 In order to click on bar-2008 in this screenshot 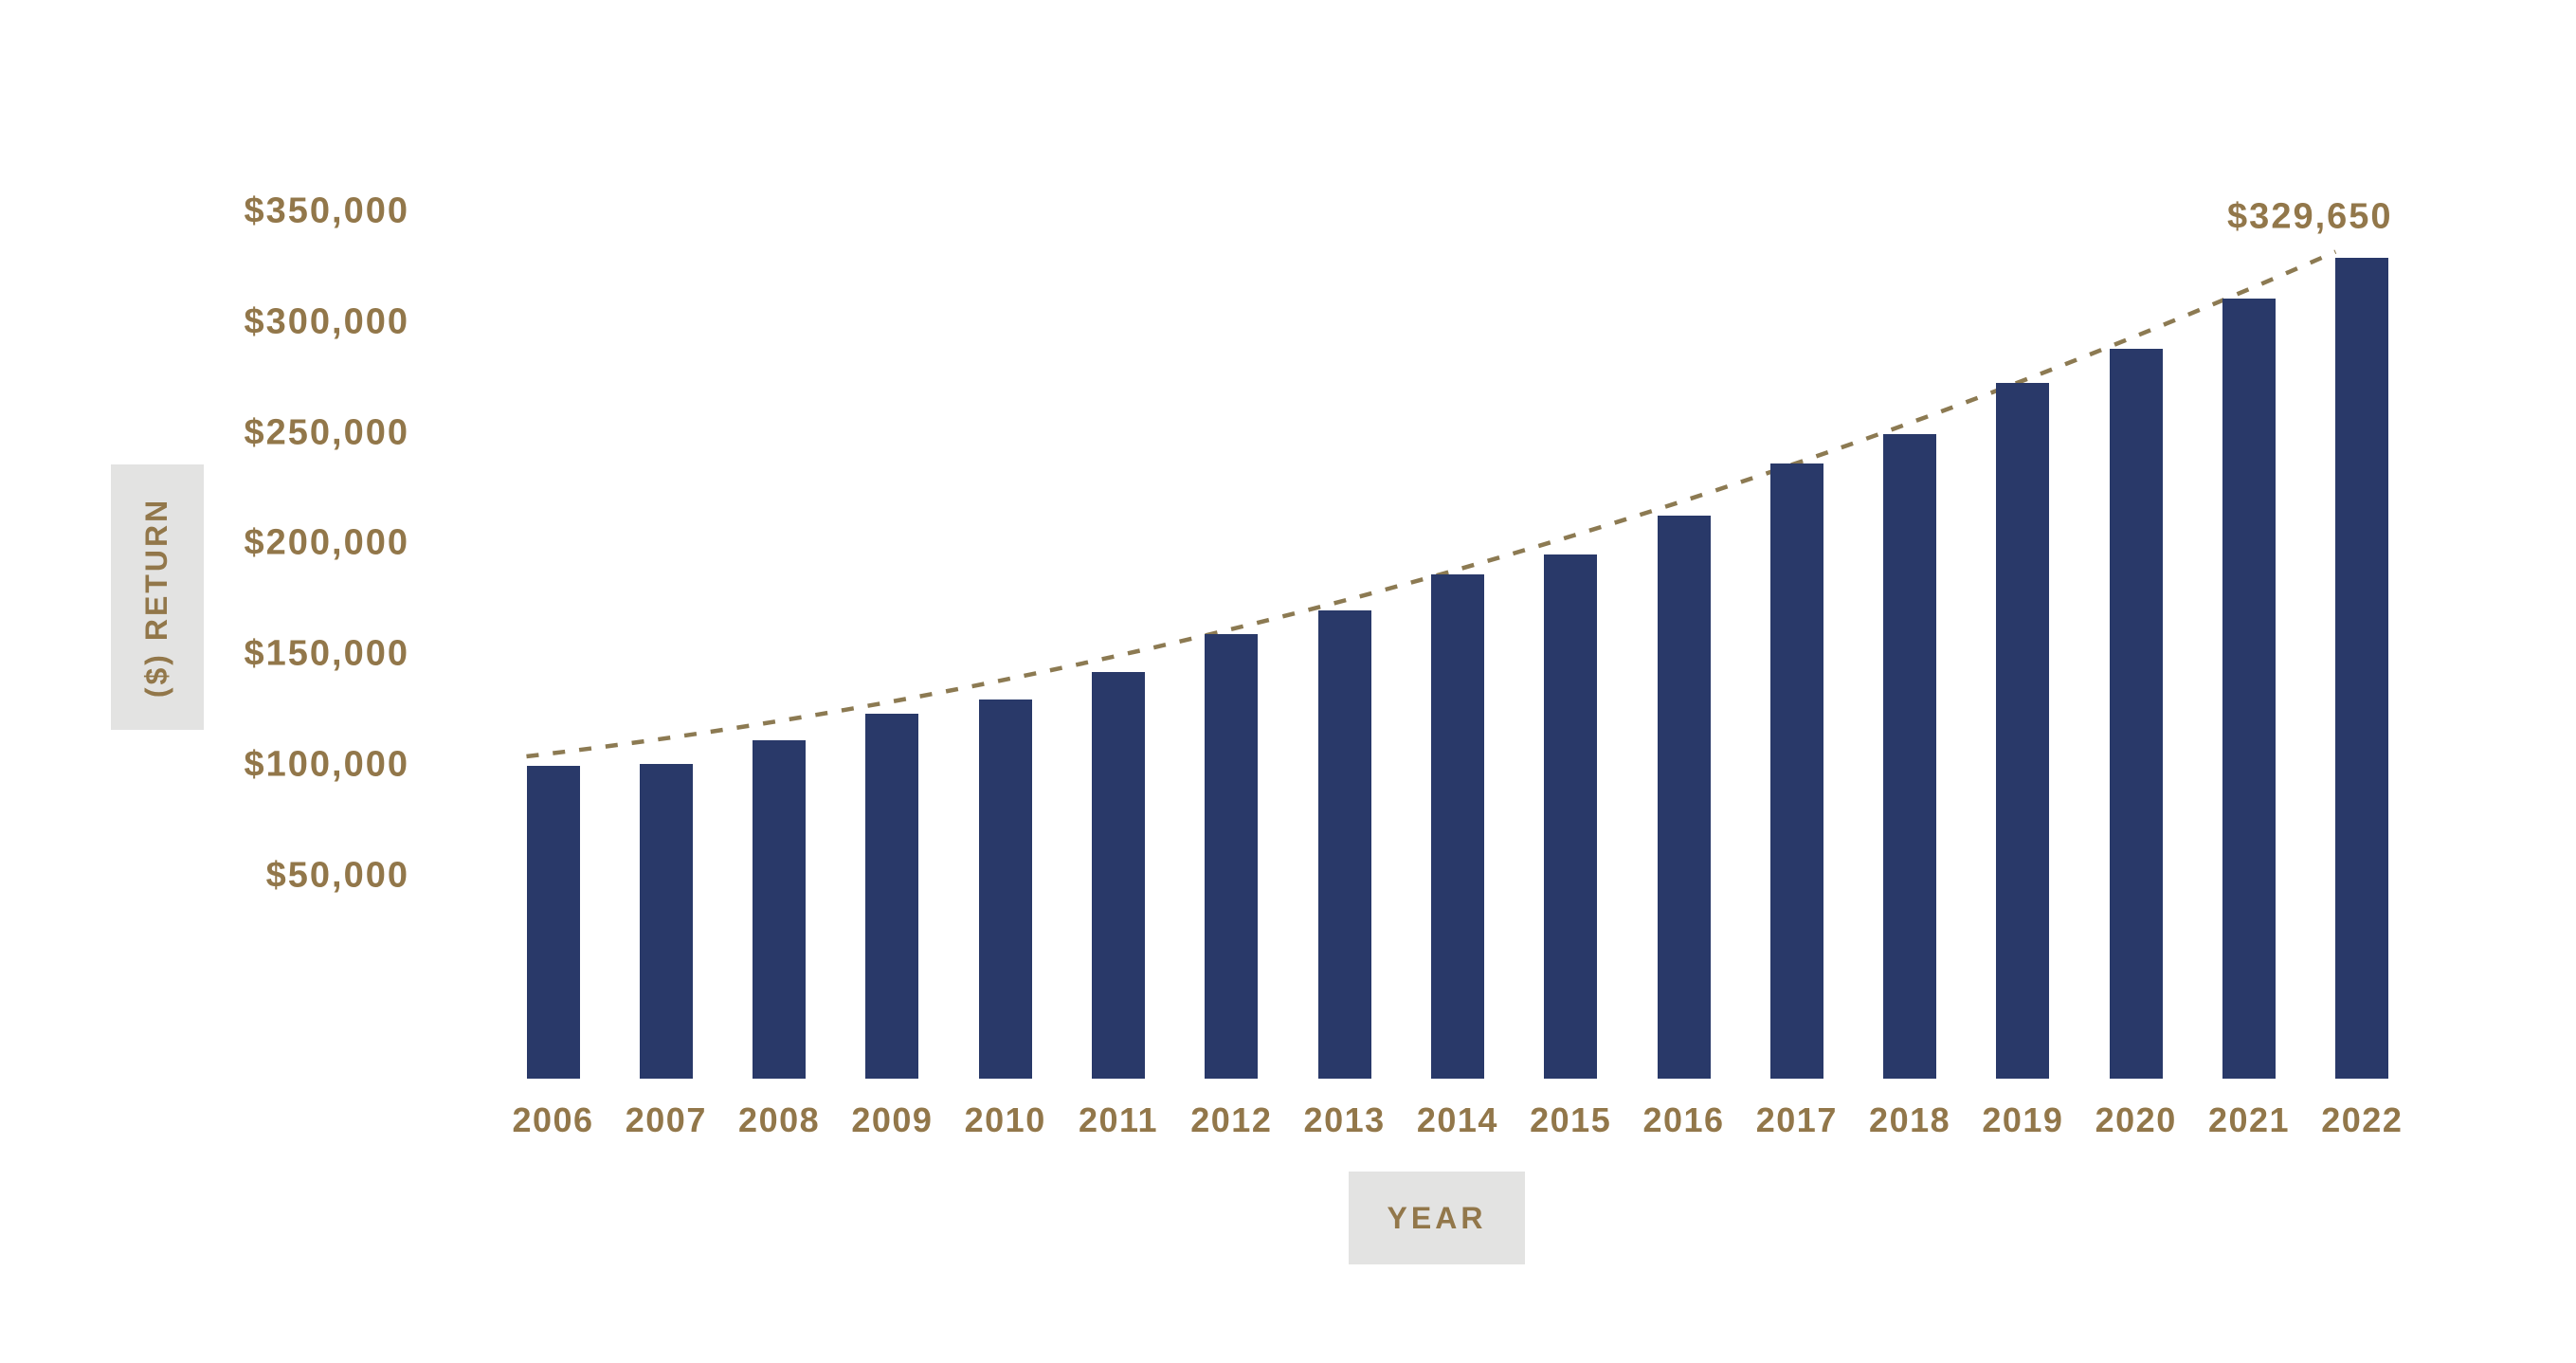, I will do `click(780, 909)`.